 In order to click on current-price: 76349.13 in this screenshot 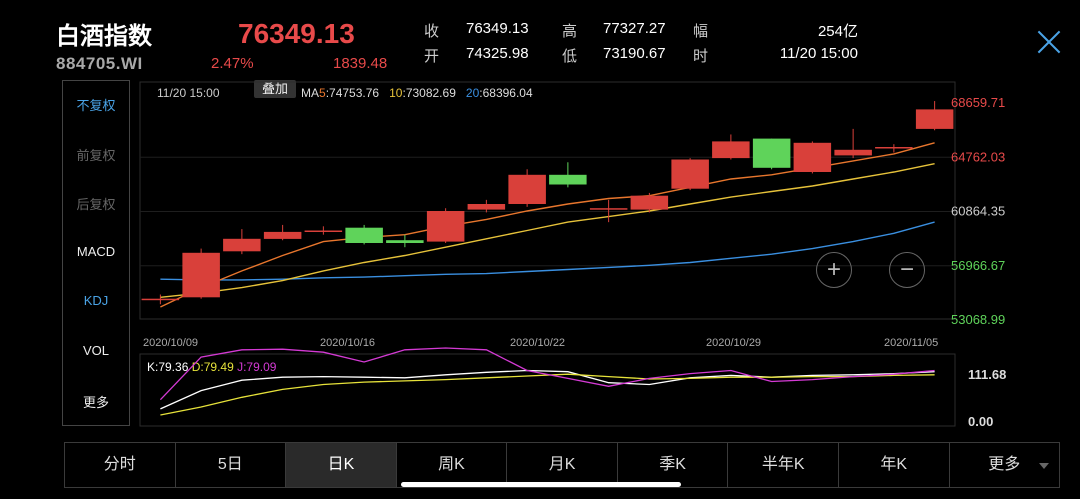, I will do `click(296, 33)`.